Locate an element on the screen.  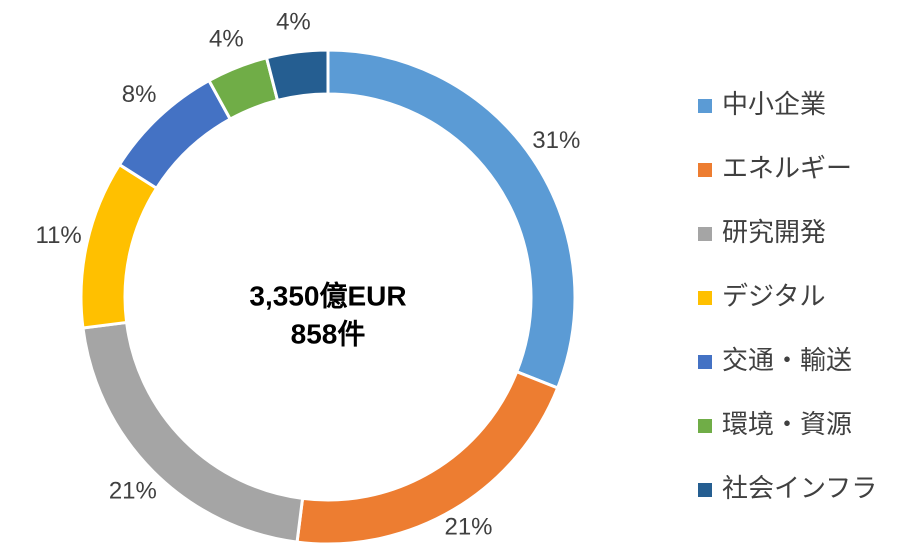
legend-label: 環境・資源 is located at coordinates (787, 424).